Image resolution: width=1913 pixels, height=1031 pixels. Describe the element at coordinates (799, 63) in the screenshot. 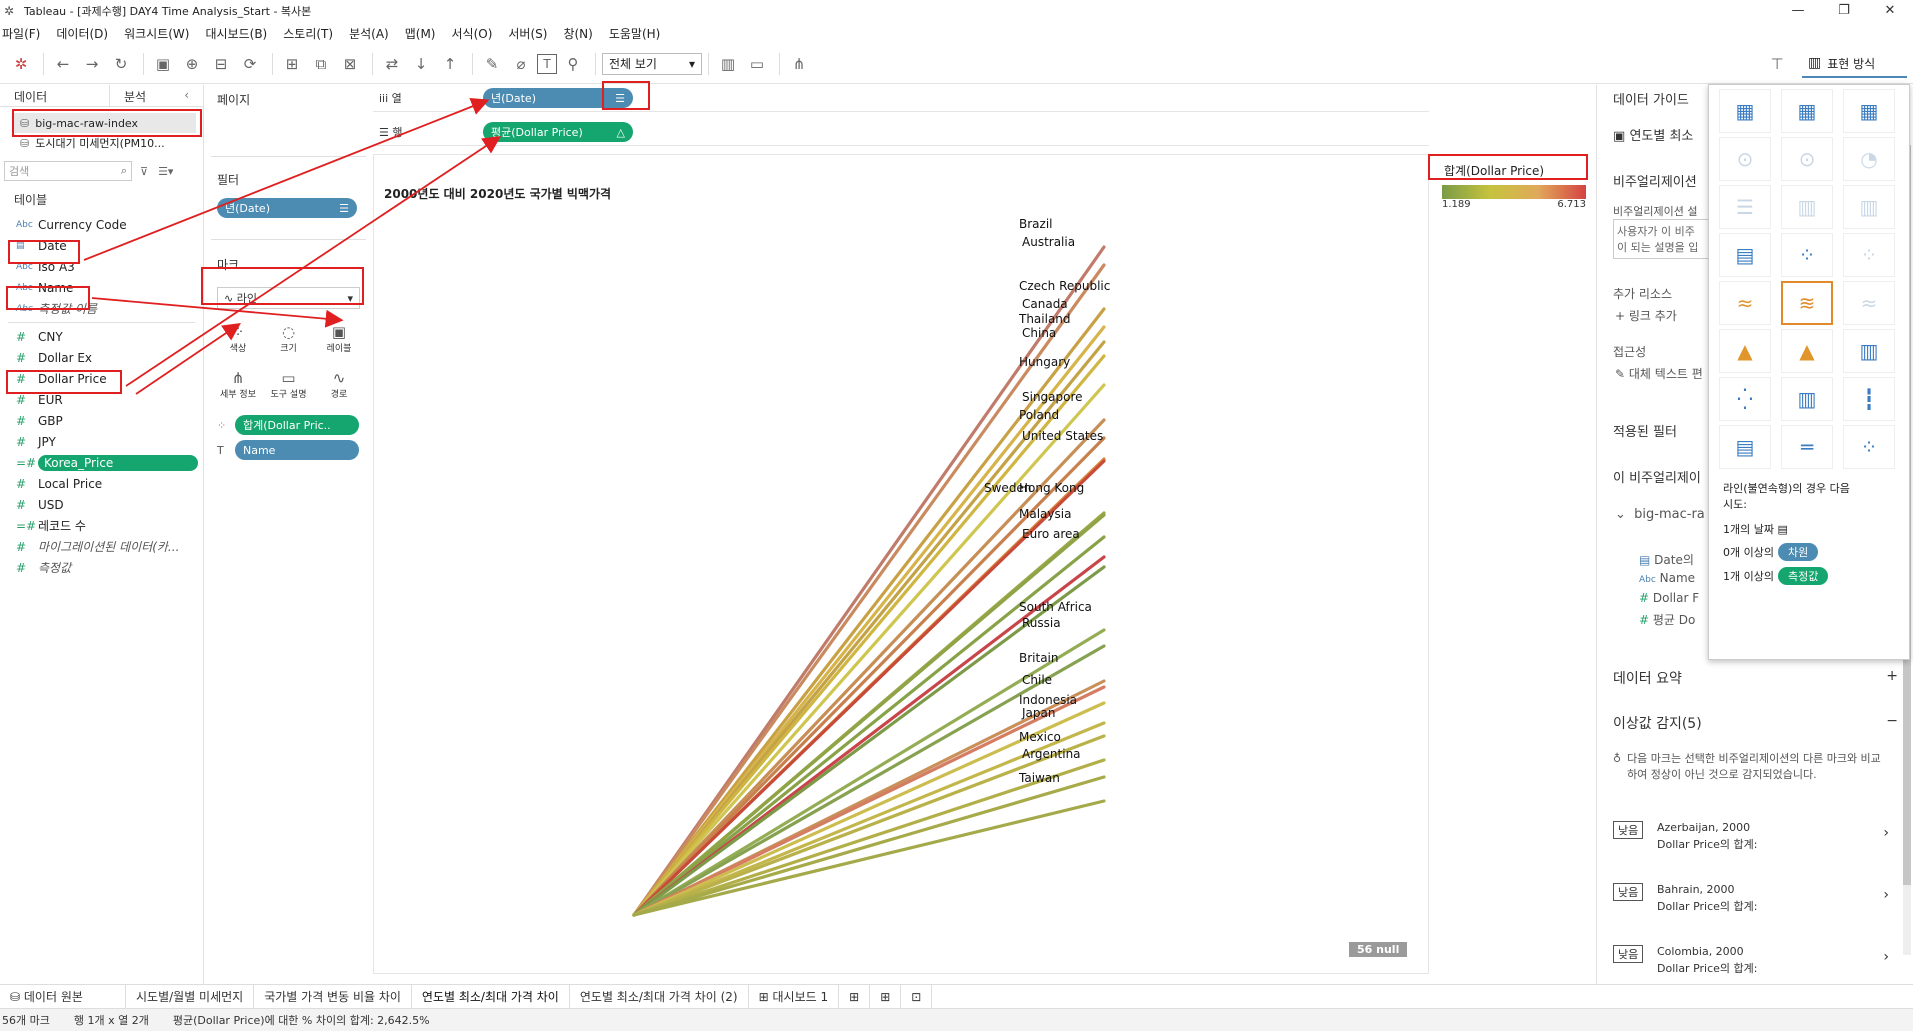

I see `share-icon: ⋔` at that location.